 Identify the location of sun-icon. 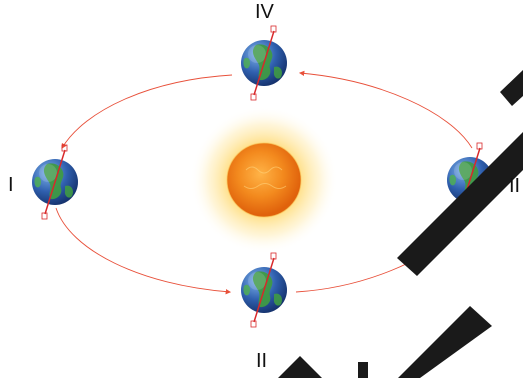
(264, 180).